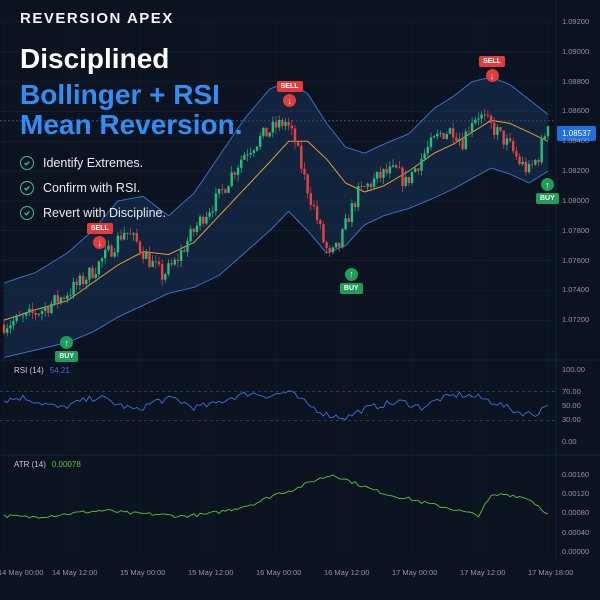  What do you see at coordinates (576, 171) in the screenshot?
I see `price-tick-label: 1.08200` at bounding box center [576, 171].